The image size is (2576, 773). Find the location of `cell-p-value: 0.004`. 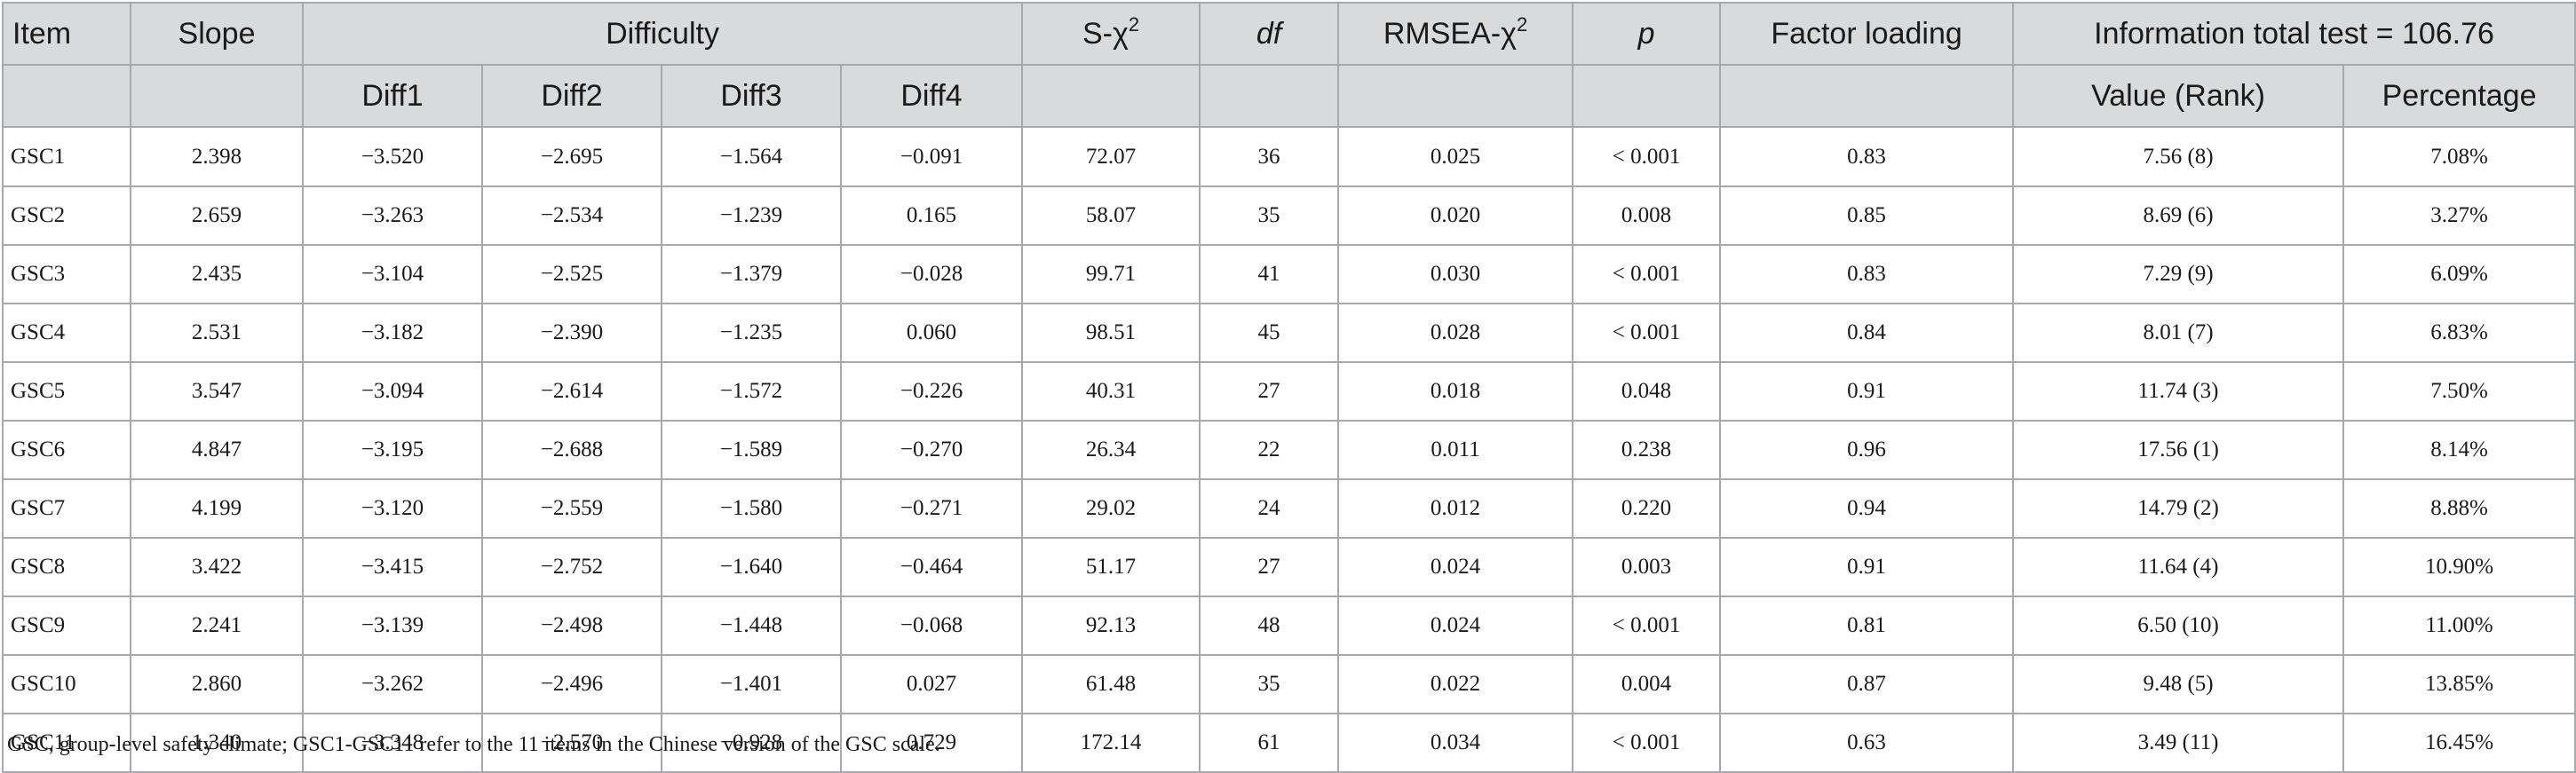

cell-p-value: 0.004 is located at coordinates (1647, 684).